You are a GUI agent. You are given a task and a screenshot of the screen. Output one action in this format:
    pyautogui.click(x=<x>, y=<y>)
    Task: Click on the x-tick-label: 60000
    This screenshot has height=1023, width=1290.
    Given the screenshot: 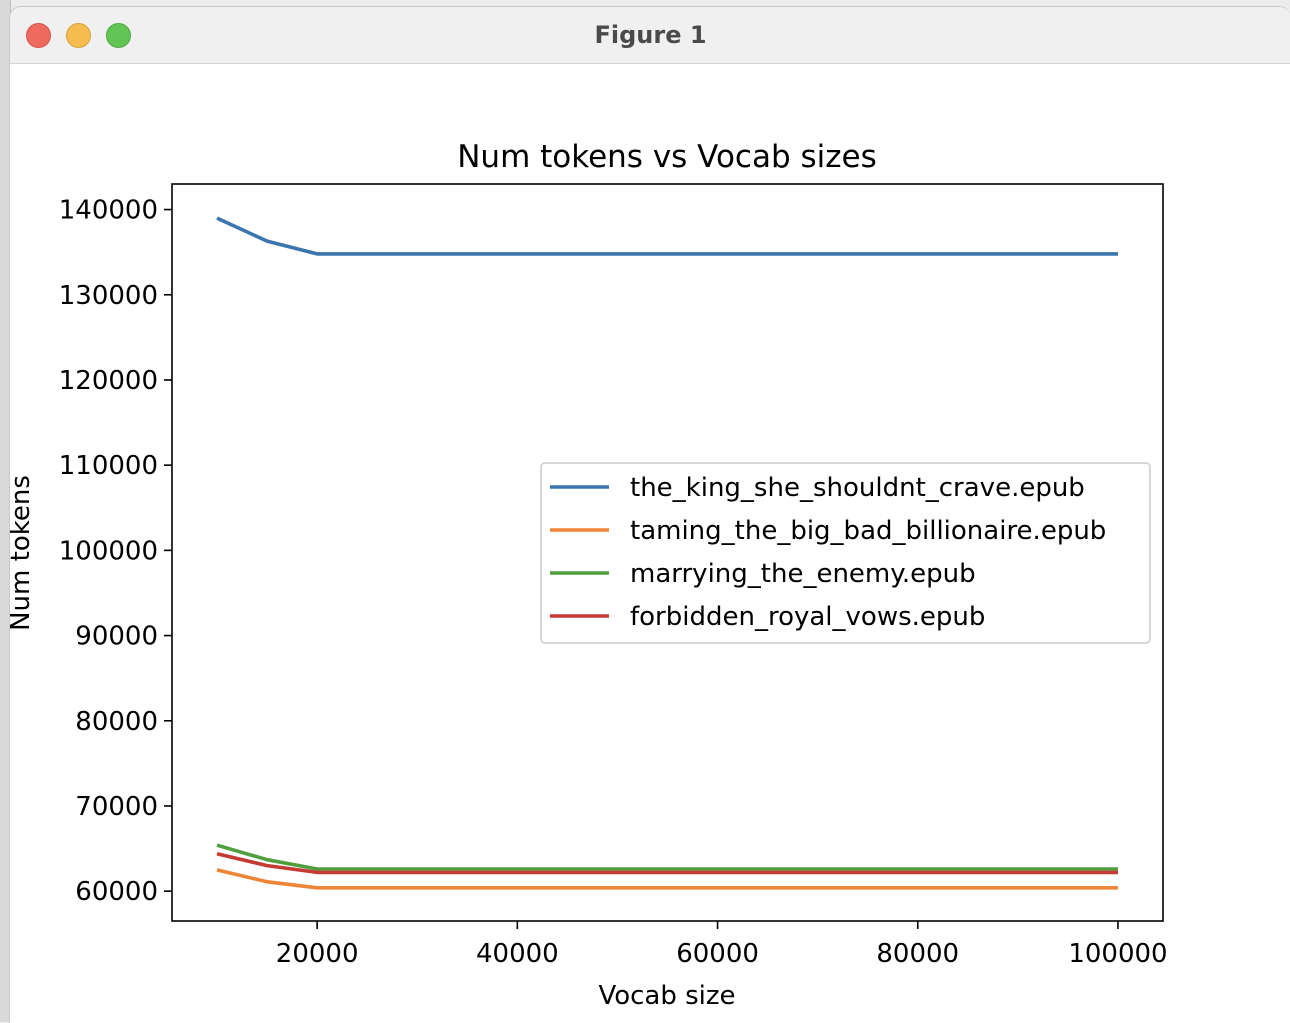 What is the action you would take?
    pyautogui.click(x=717, y=954)
    